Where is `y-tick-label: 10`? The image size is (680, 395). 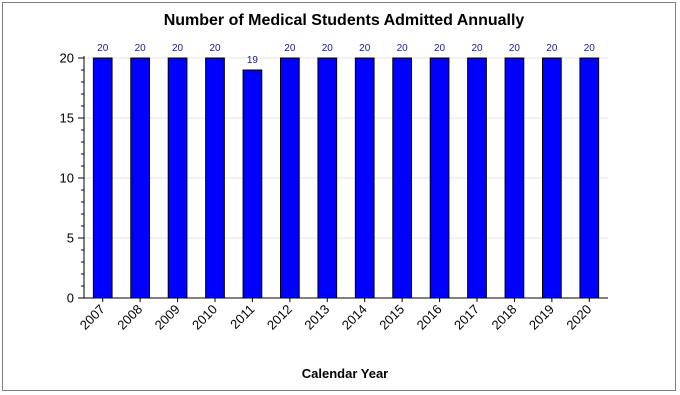
y-tick-label: 10 is located at coordinates (67, 178).